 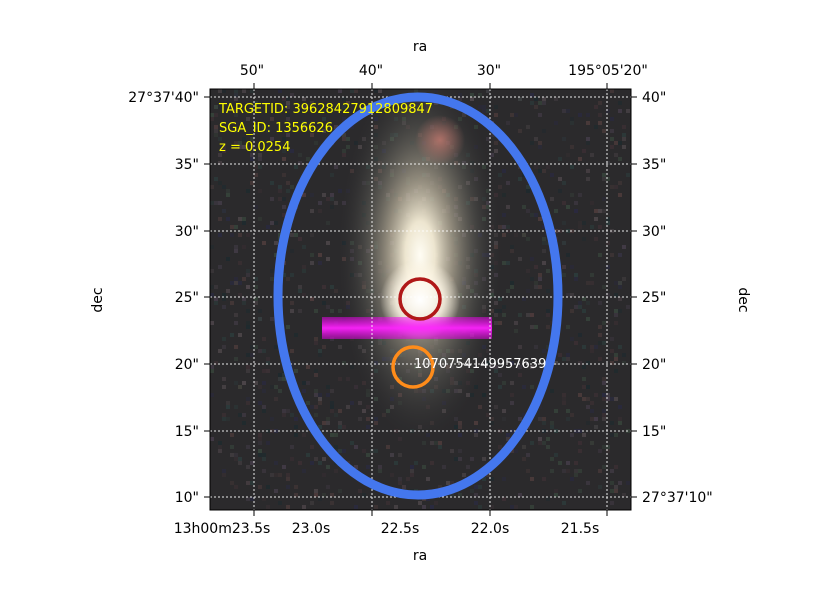 What do you see at coordinates (580, 529) in the screenshot?
I see `bottom-tick-label: 21.5s` at bounding box center [580, 529].